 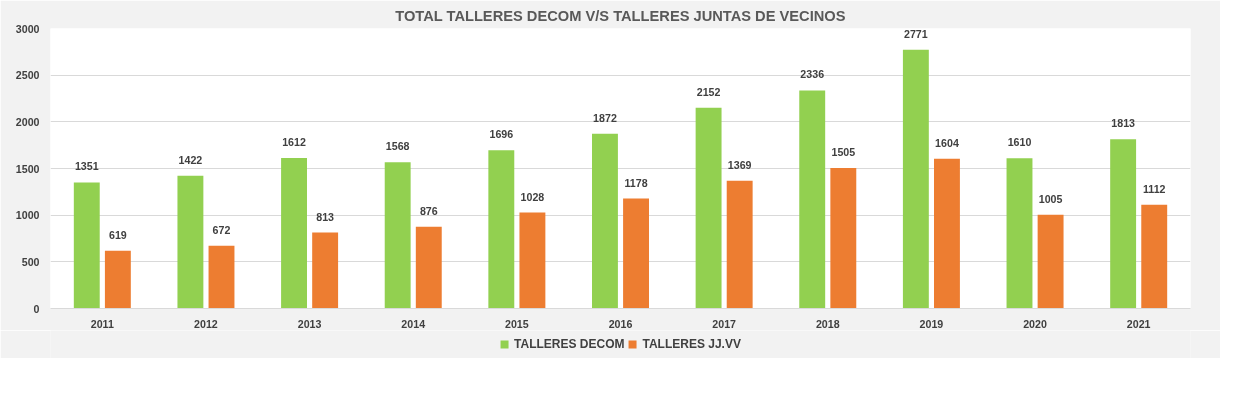 I want to click on x-tick-label: 2016, so click(x=620, y=323).